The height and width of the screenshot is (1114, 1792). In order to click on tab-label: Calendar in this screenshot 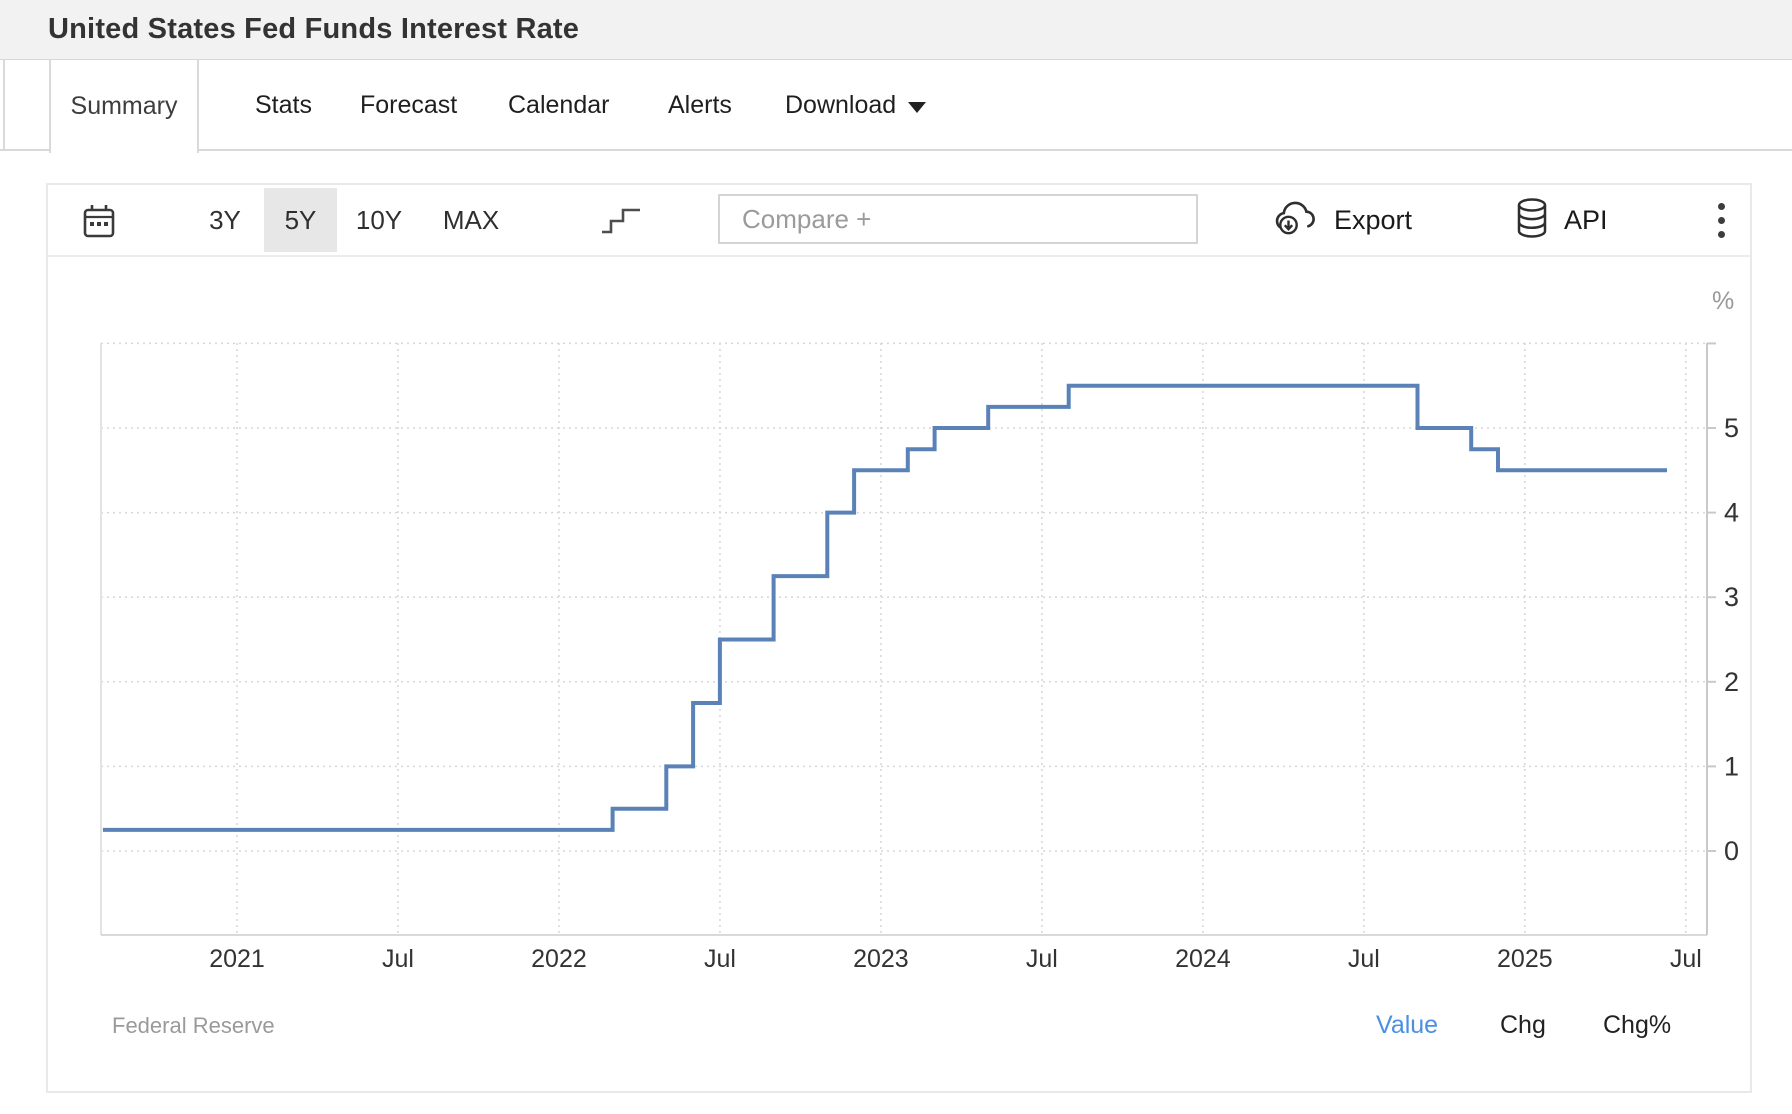, I will do `click(559, 104)`.